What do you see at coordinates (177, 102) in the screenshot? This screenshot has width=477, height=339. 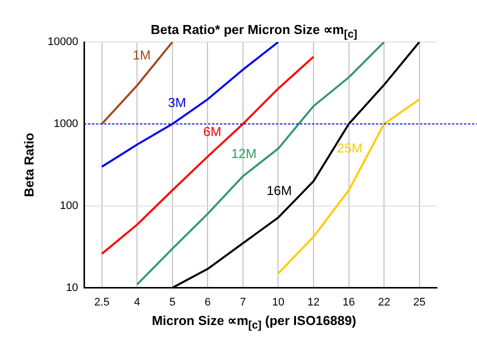 I see `series-label: 3M` at bounding box center [177, 102].